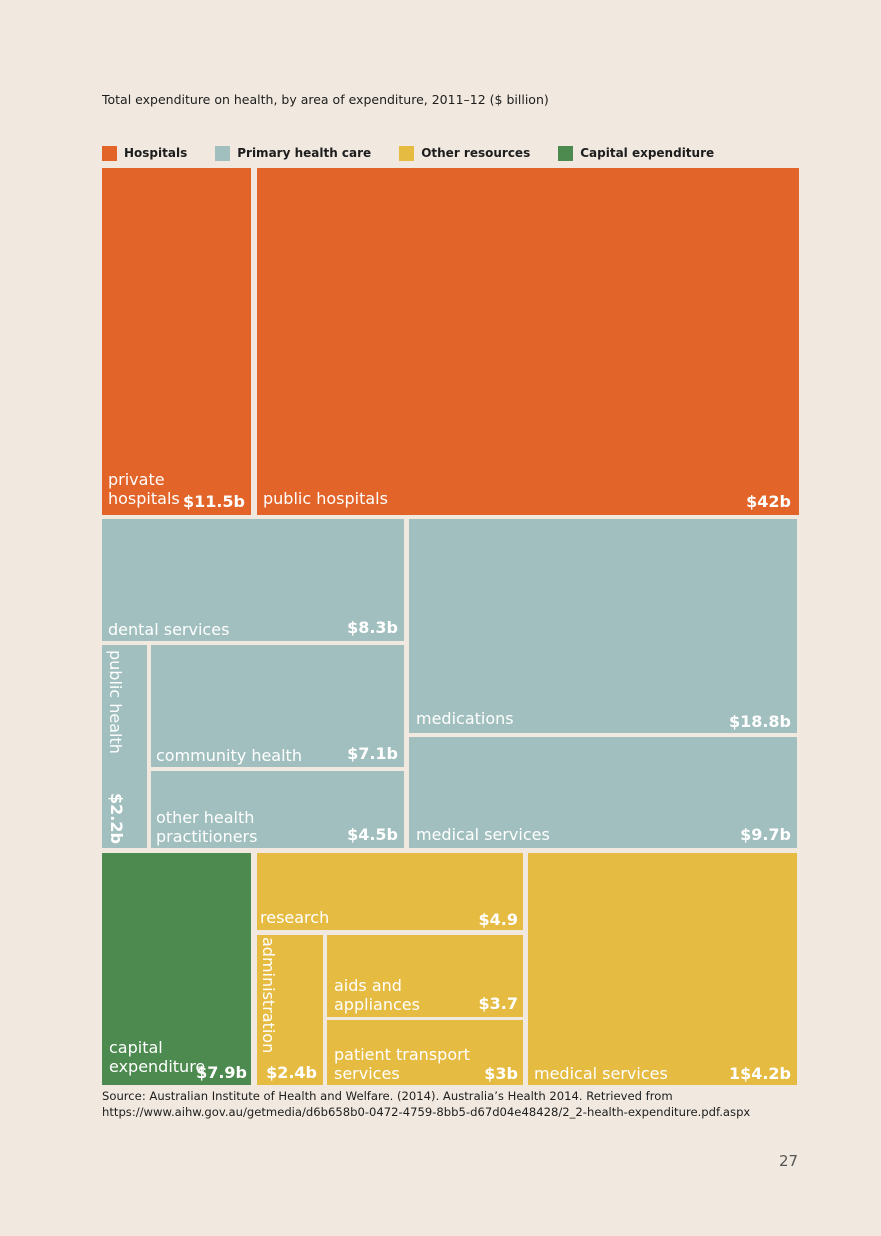  Describe the element at coordinates (402, 1064) in the screenshot. I see `tile-label: patient transport services` at that location.